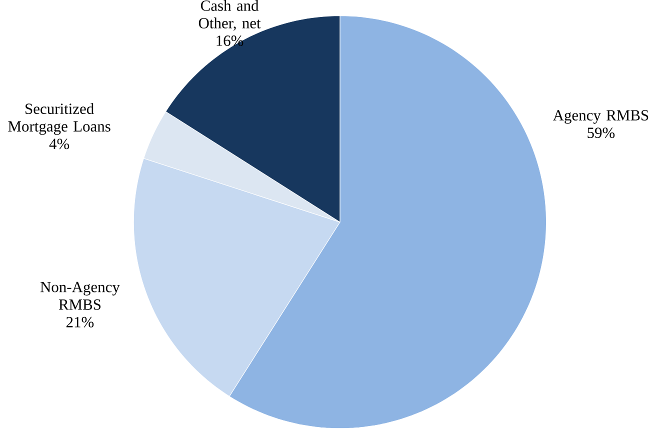 The height and width of the screenshot is (429, 668). What do you see at coordinates (59, 144) in the screenshot?
I see `data-label: 4%` at bounding box center [59, 144].